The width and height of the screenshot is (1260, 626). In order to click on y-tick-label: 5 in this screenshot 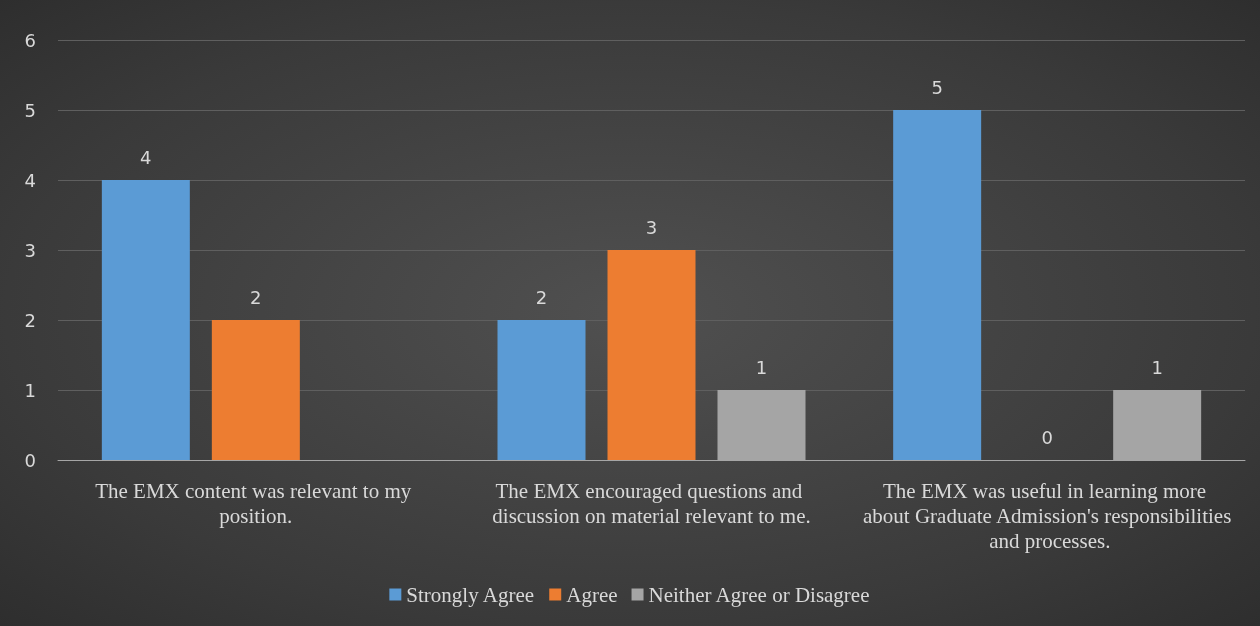, I will do `click(30, 110)`.